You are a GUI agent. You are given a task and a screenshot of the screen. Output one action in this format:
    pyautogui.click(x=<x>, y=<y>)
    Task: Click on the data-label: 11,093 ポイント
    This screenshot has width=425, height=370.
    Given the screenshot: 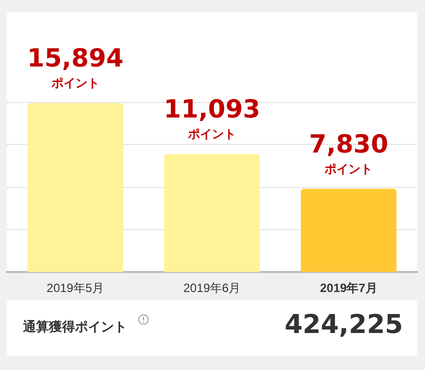 What is the action you would take?
    pyautogui.click(x=212, y=118)
    